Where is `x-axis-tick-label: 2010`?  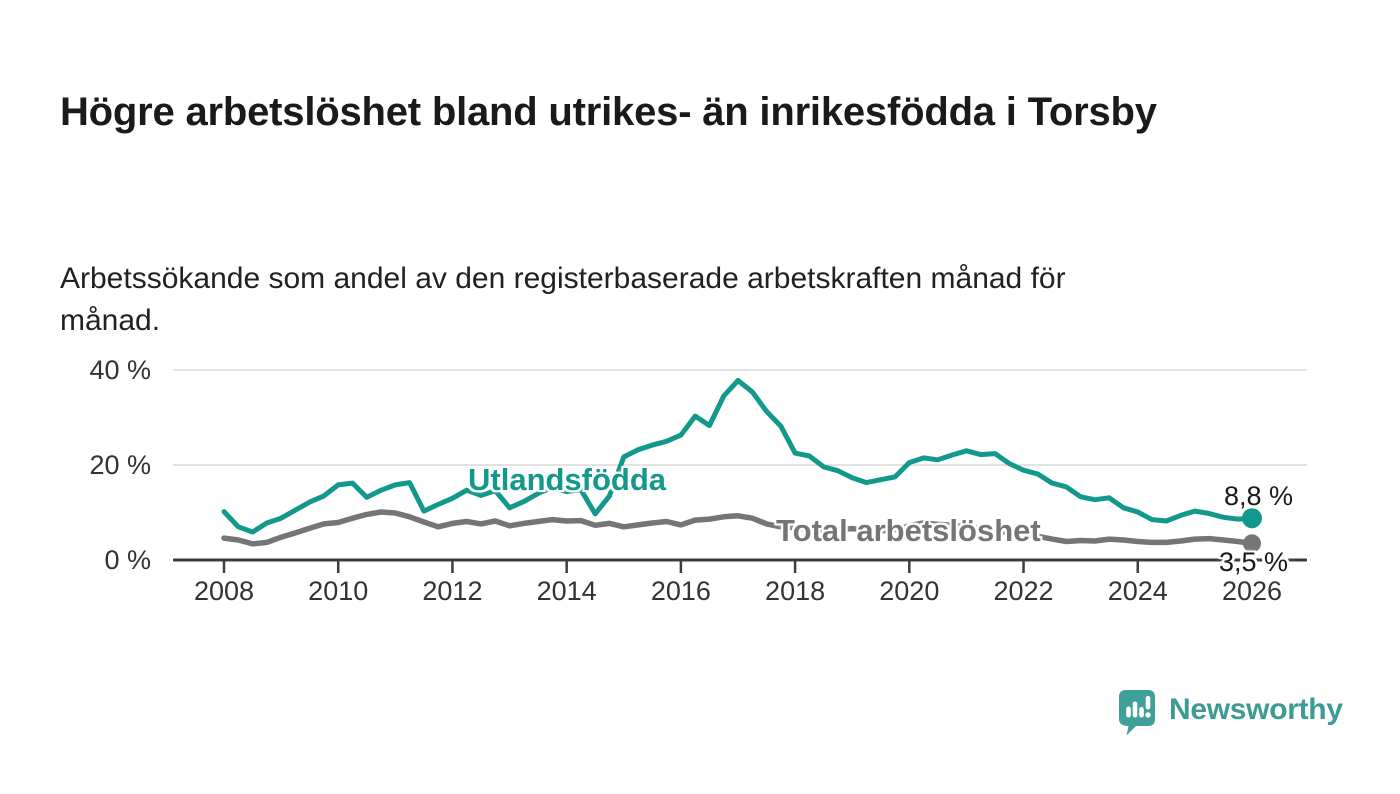
x-axis-tick-label: 2010 is located at coordinates (338, 591).